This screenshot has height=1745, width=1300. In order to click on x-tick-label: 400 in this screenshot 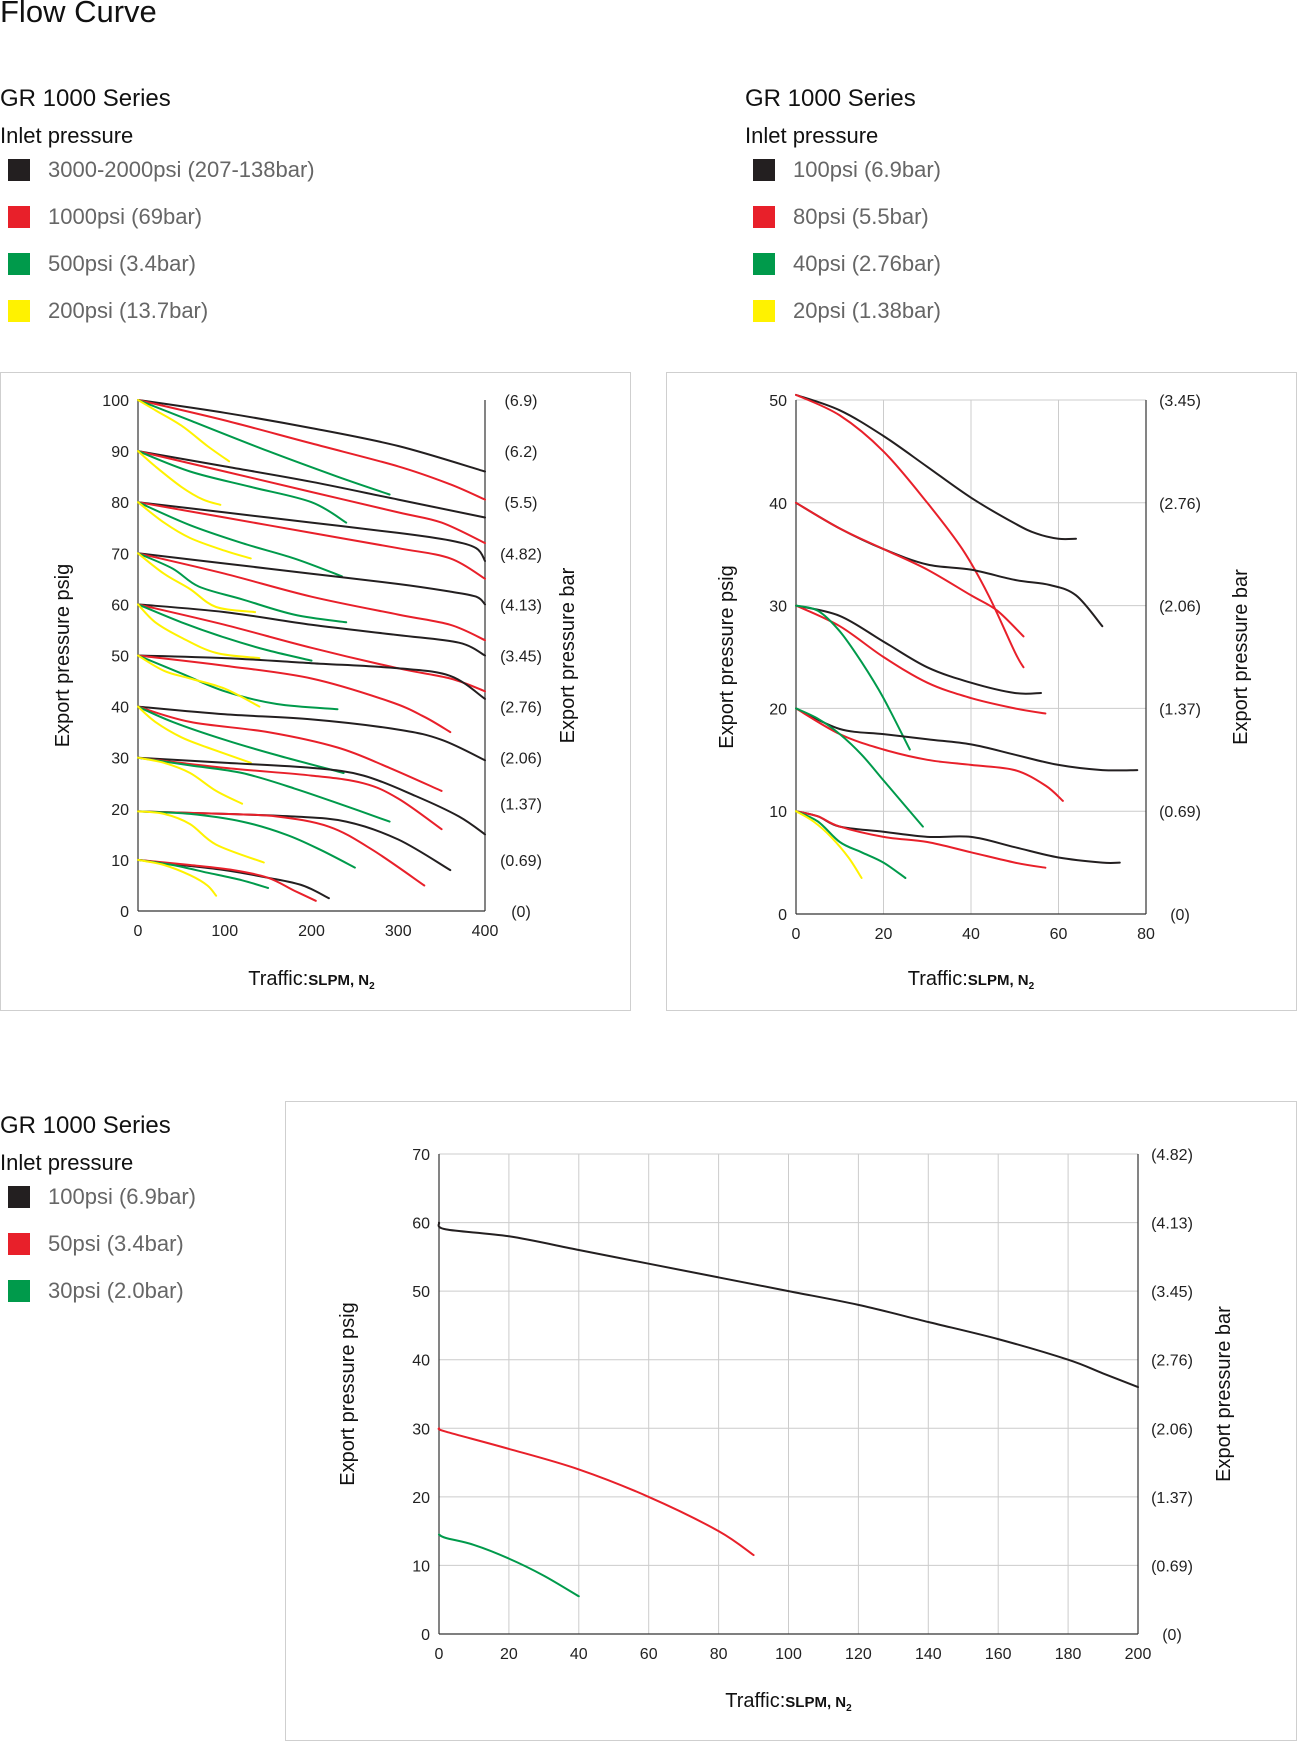, I will do `click(485, 931)`.